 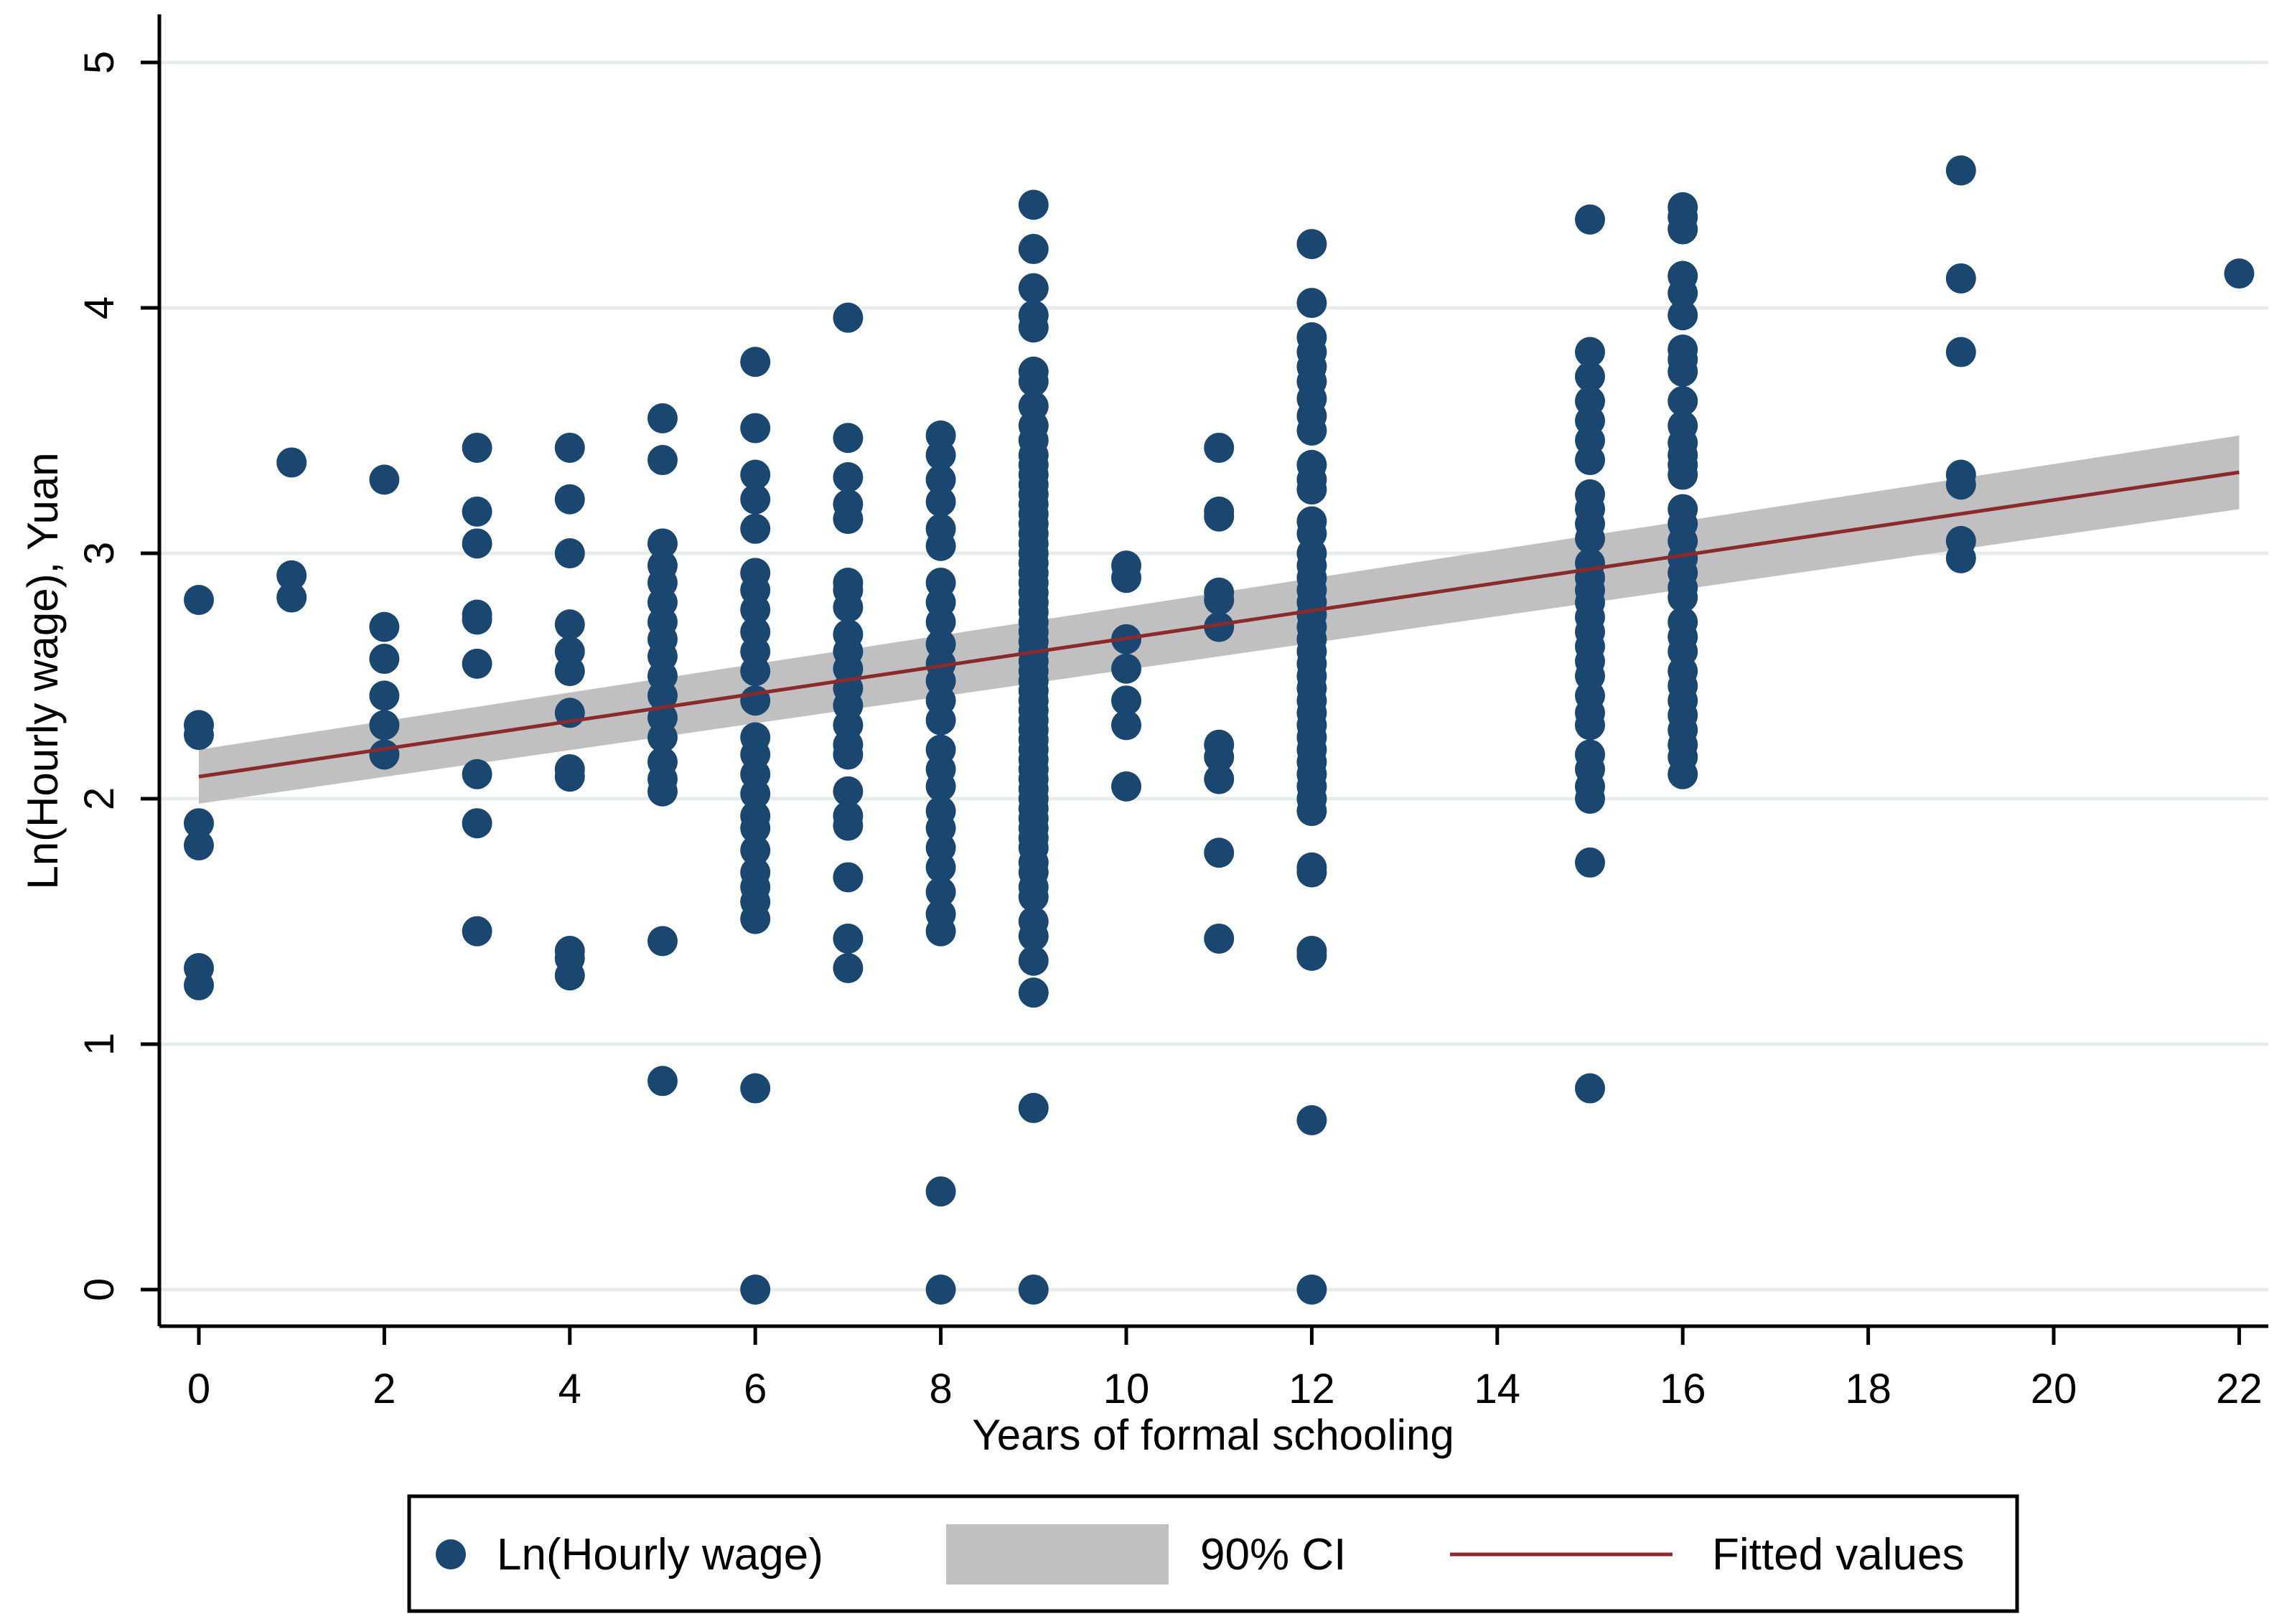 I want to click on x-tick-label: 10, so click(x=1126, y=1389).